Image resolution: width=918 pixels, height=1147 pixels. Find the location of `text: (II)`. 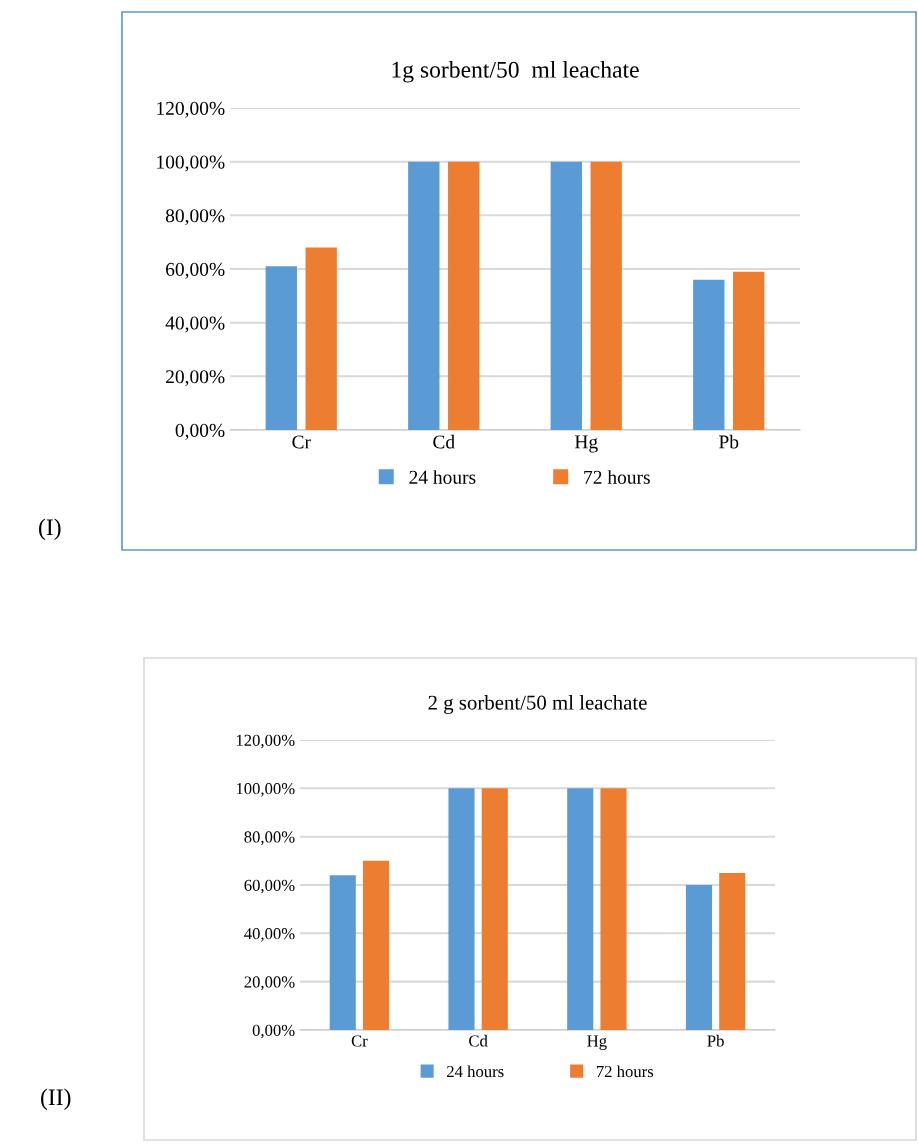

text: (II) is located at coordinates (56, 1099).